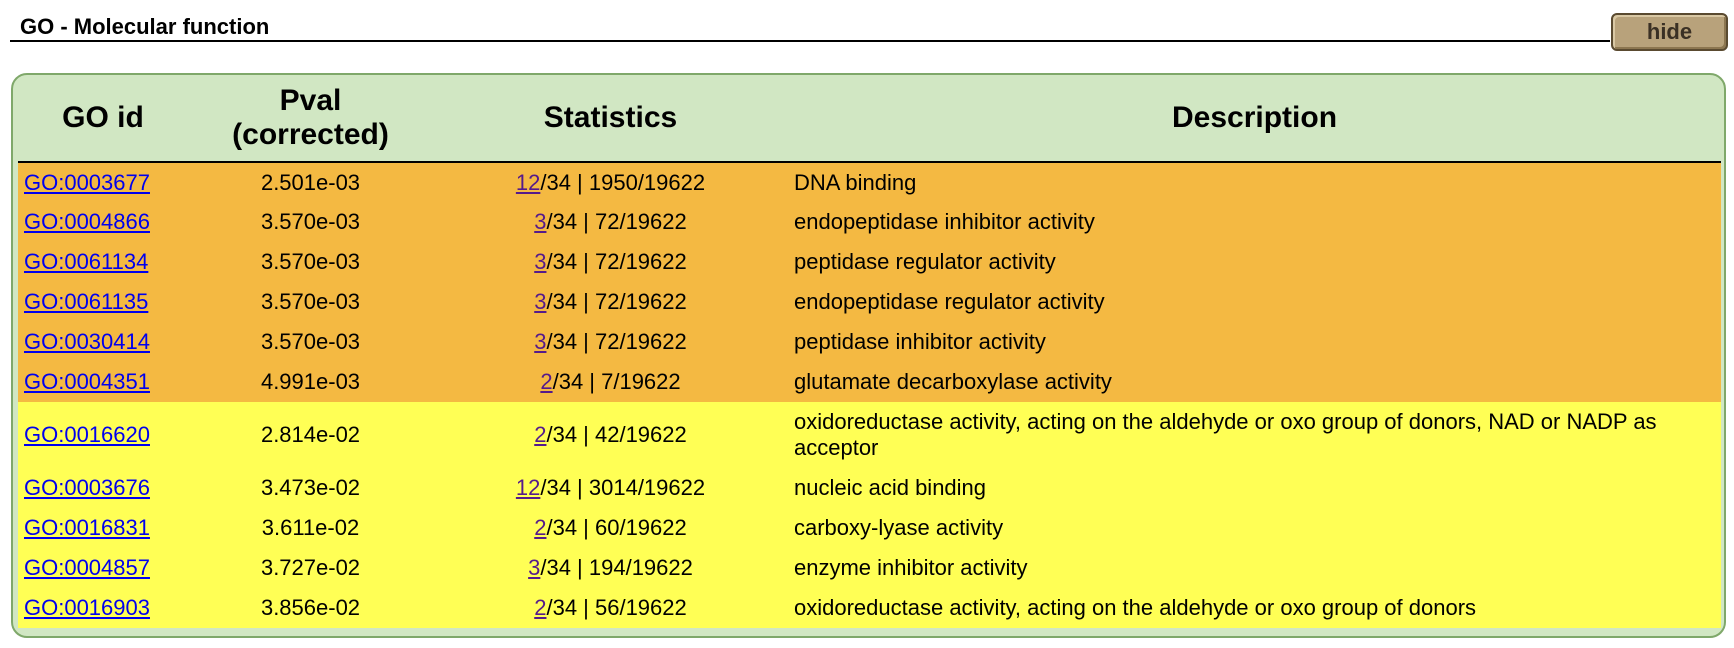 This screenshot has height=648, width=1734. What do you see at coordinates (310, 382) in the screenshot?
I see `pval-cell: 4.991e-03` at bounding box center [310, 382].